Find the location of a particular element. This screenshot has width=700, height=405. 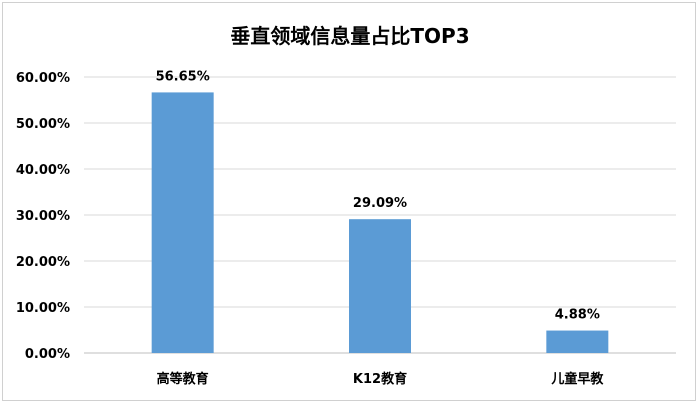

y-tick-label: 10.00% is located at coordinates (43, 308).